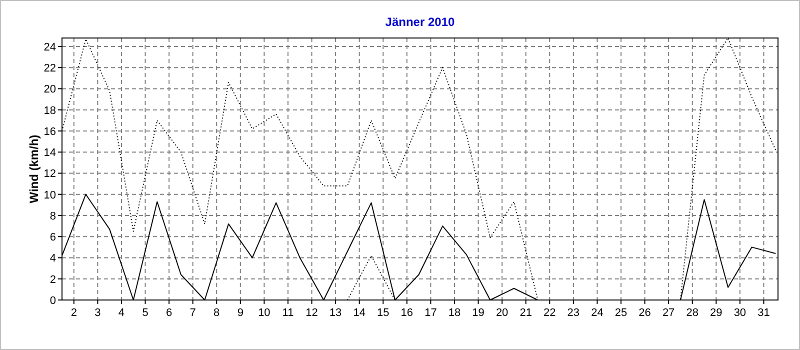 The width and height of the screenshot is (800, 350). I want to click on x-tick-label: 28, so click(692, 313).